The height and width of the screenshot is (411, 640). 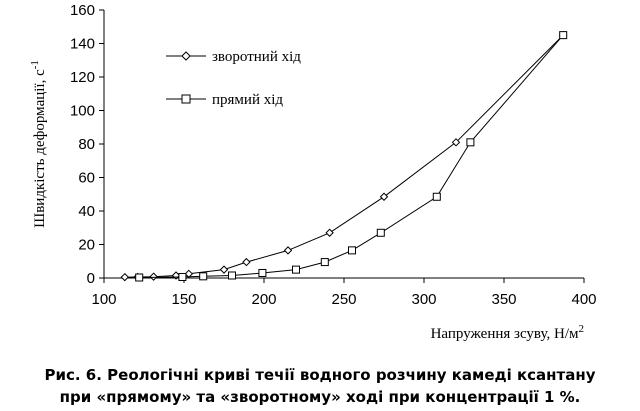 I want to click on y-axis-title: Швидкість деформації, с-1, so click(x=38, y=144).